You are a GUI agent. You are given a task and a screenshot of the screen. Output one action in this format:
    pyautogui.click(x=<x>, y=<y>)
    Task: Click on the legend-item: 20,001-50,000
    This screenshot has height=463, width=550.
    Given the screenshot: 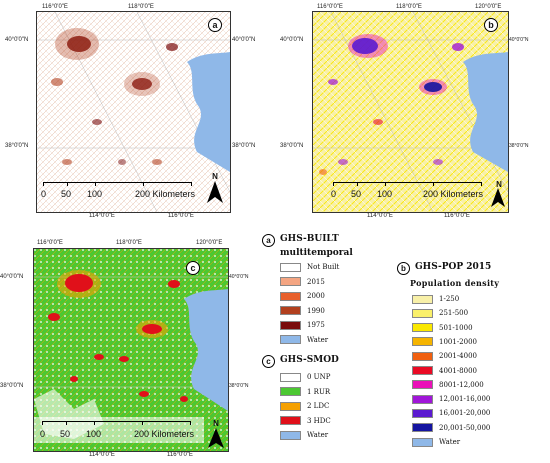 What is the action you would take?
    pyautogui.click(x=451, y=428)
    